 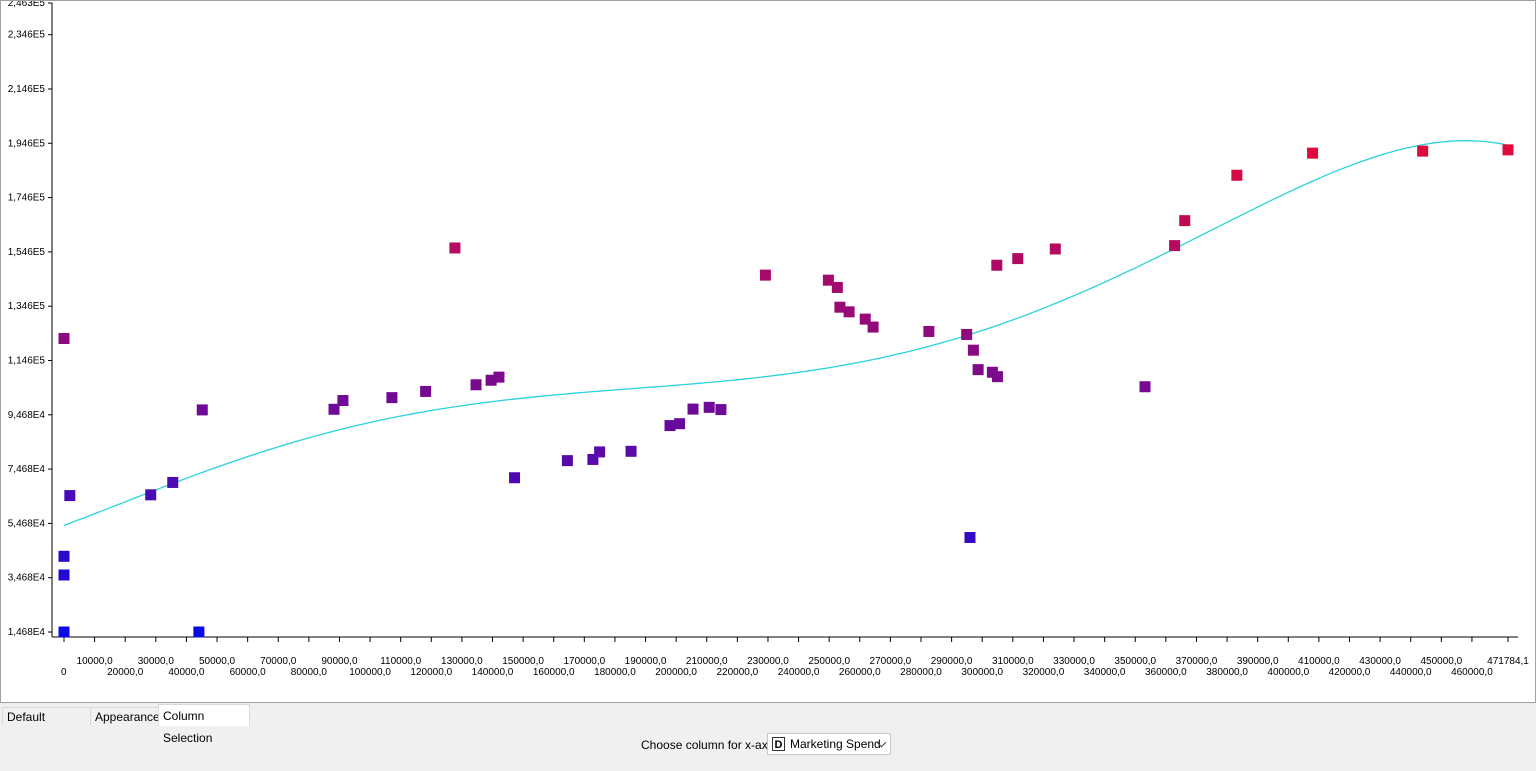 What do you see at coordinates (1044, 672) in the screenshot?
I see `x-tick-label: 320000,0` at bounding box center [1044, 672].